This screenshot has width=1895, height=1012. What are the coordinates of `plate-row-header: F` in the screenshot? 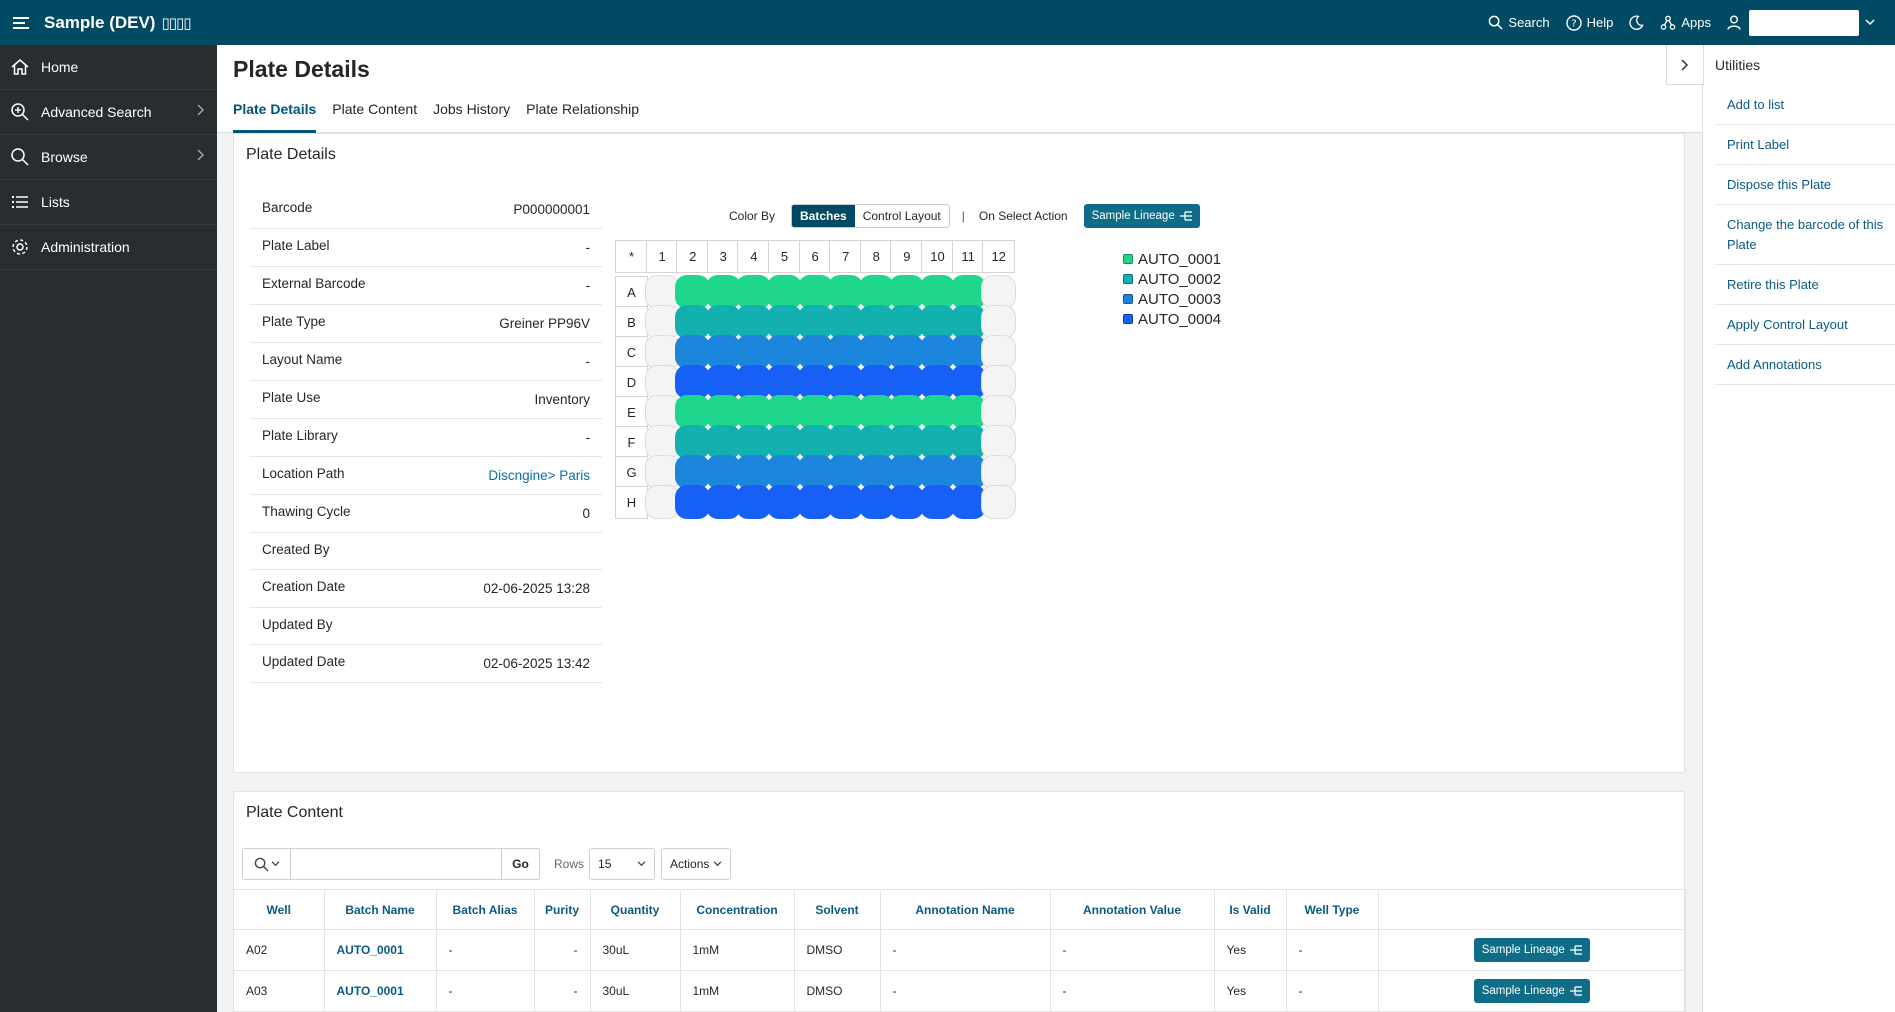 It's located at (631, 442).